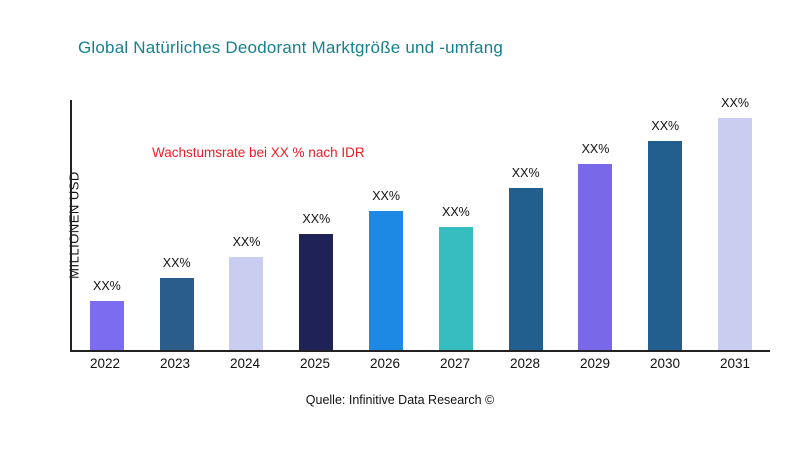 This screenshot has width=800, height=450. I want to click on bar-slot-2026: XX%, so click(386, 269).